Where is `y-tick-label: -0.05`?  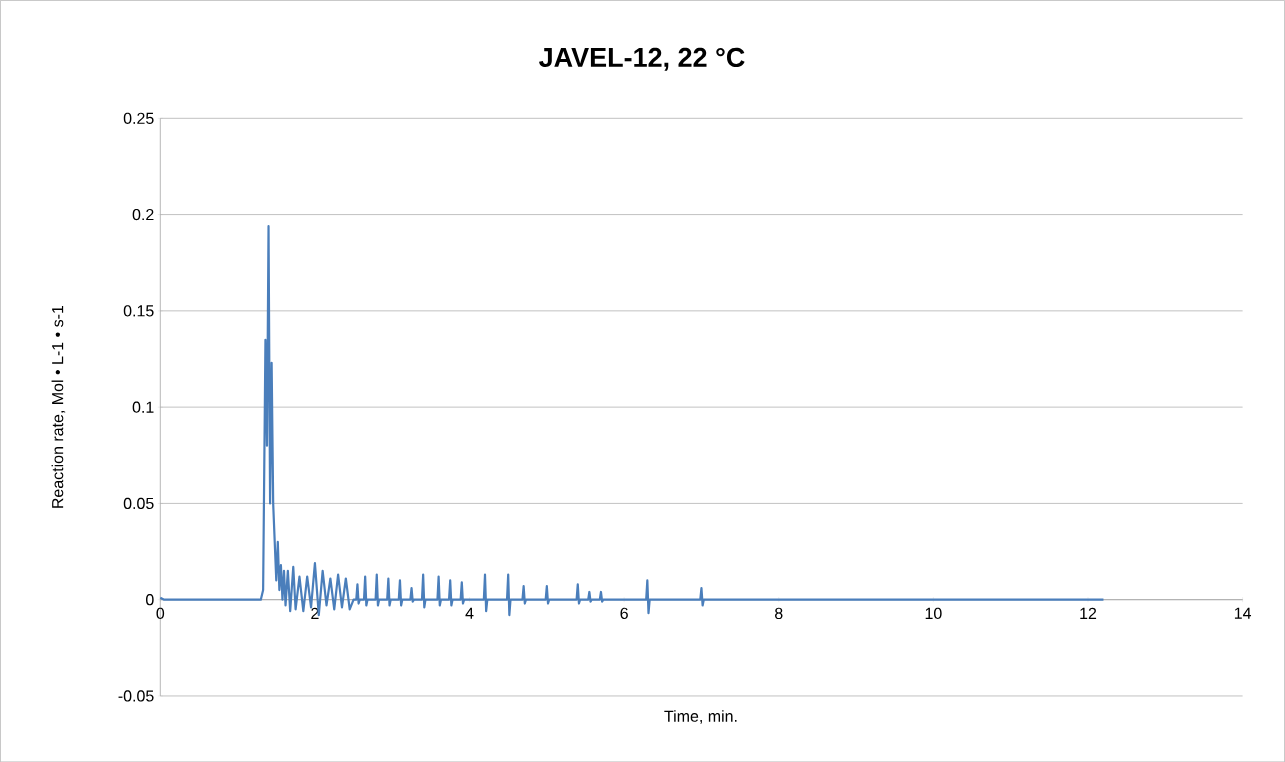
y-tick-label: -0.05 is located at coordinates (136, 696).